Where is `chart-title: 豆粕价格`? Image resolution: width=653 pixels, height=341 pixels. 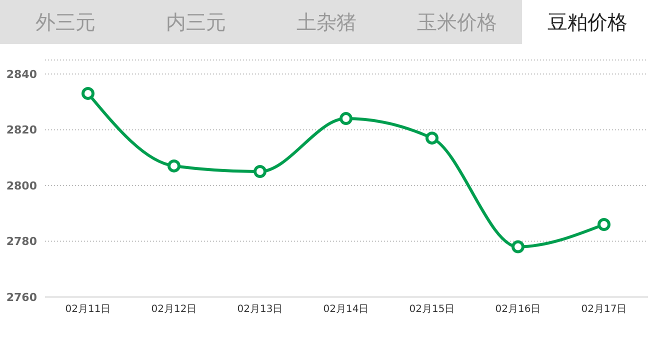
chart-title: 豆粕价格 is located at coordinates (587, 22).